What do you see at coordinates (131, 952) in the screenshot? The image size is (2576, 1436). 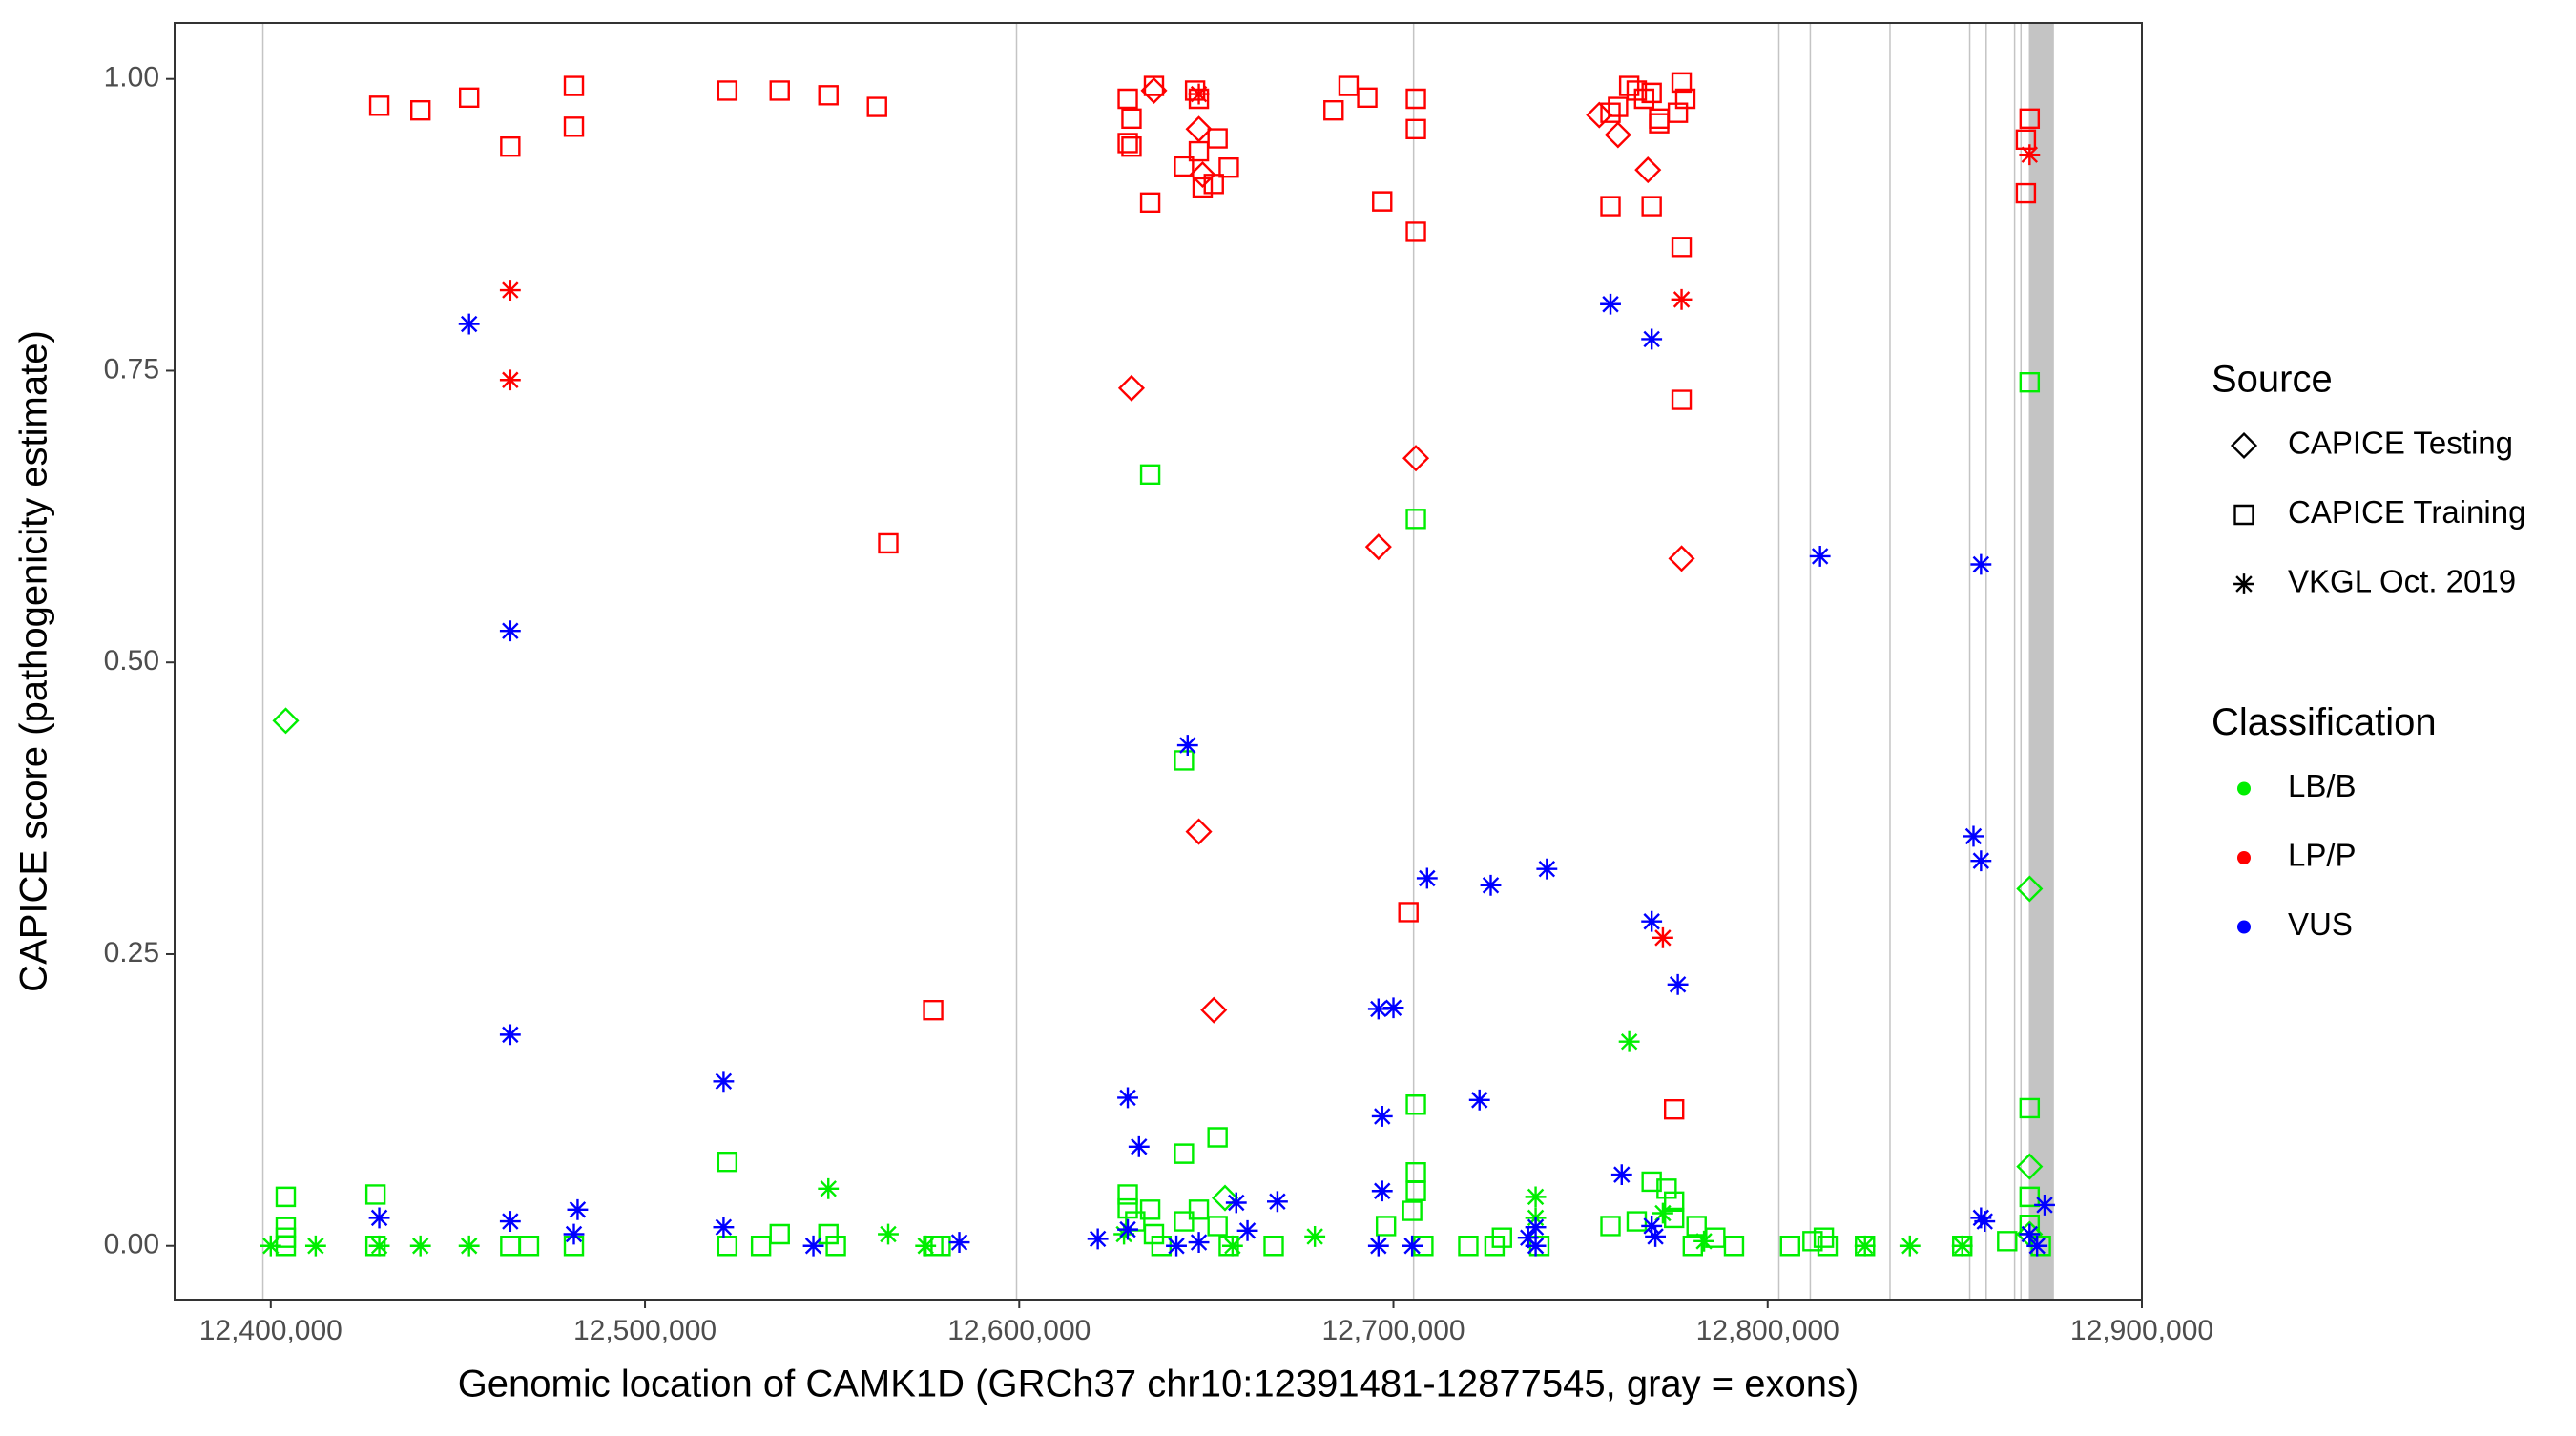 I see `y-tick-label: 0.25` at bounding box center [131, 952].